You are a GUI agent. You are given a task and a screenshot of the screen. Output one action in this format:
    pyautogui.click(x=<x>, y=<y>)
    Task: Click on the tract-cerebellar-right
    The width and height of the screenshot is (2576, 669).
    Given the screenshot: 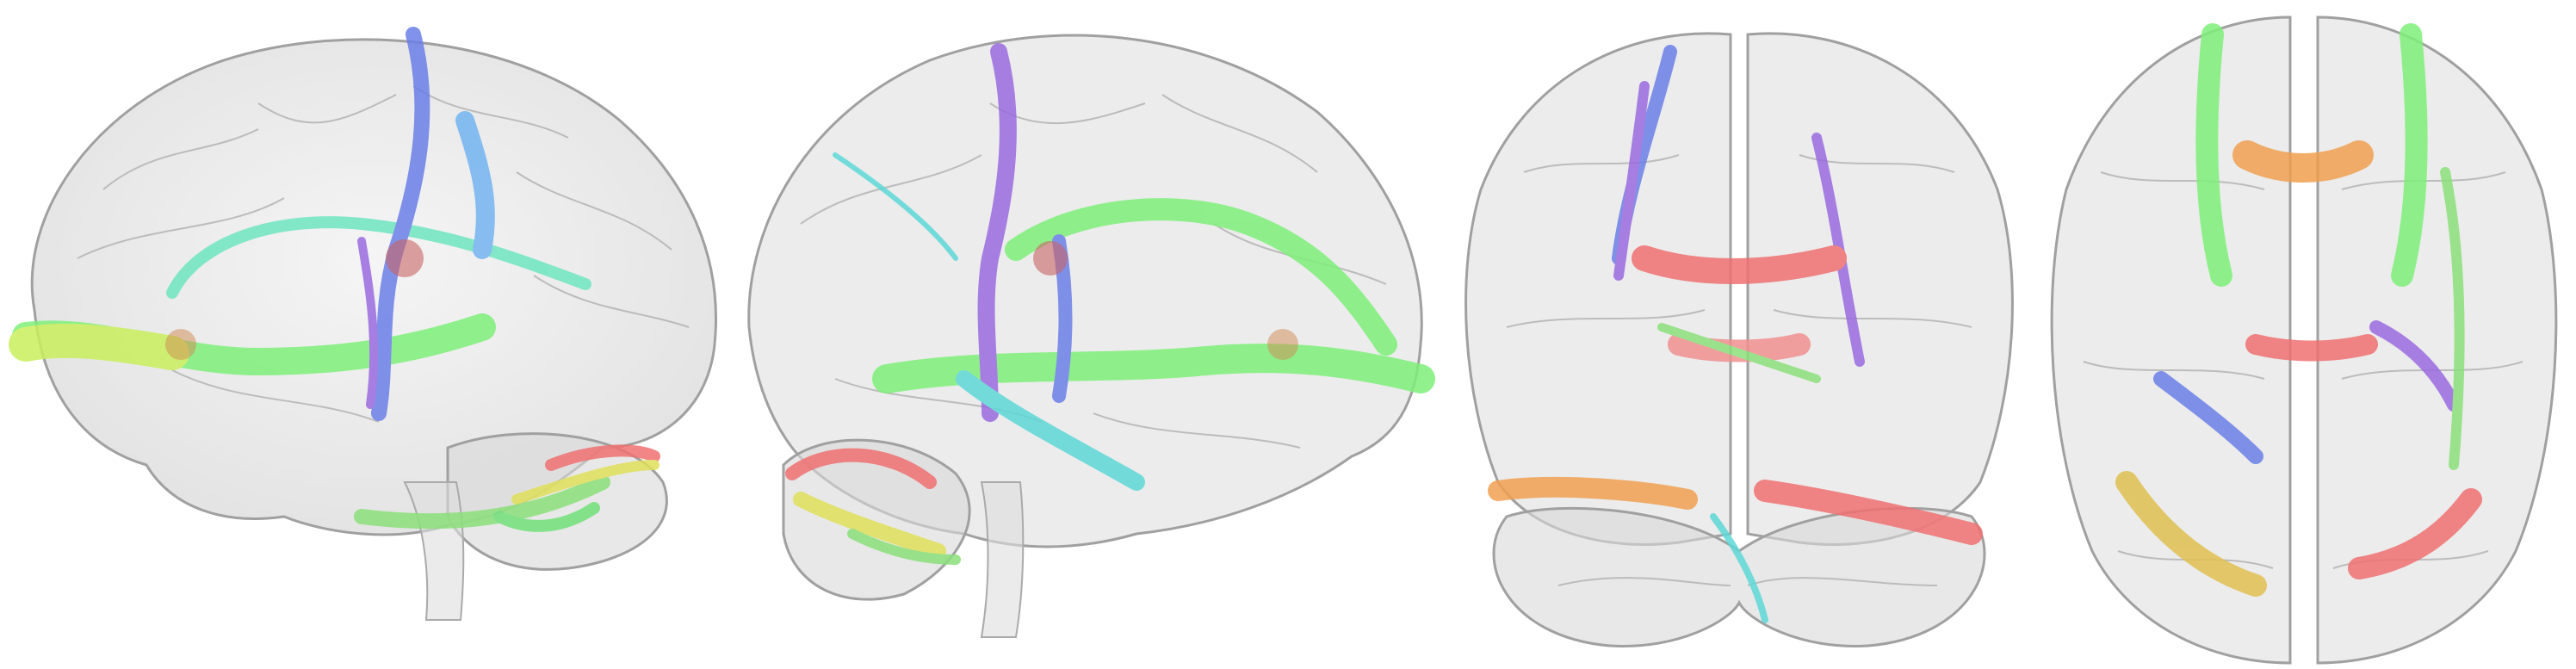 What is the action you would take?
    pyautogui.click(x=1868, y=512)
    